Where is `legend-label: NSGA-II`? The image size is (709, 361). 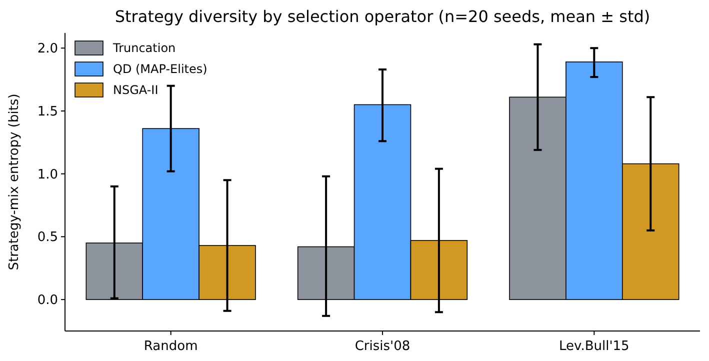
legend-label: NSGA-II is located at coordinates (135, 90).